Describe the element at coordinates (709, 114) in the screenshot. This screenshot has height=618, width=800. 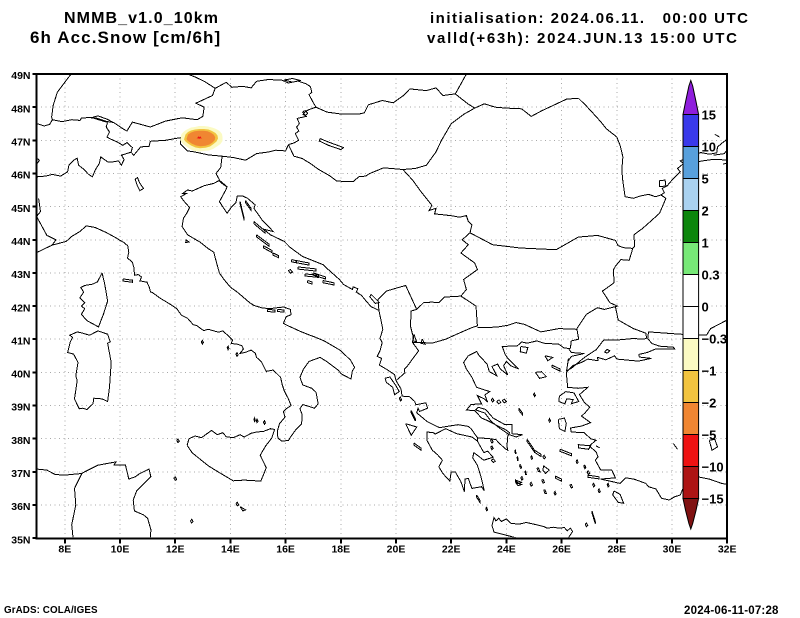
I see `svg-text: 15` at that location.